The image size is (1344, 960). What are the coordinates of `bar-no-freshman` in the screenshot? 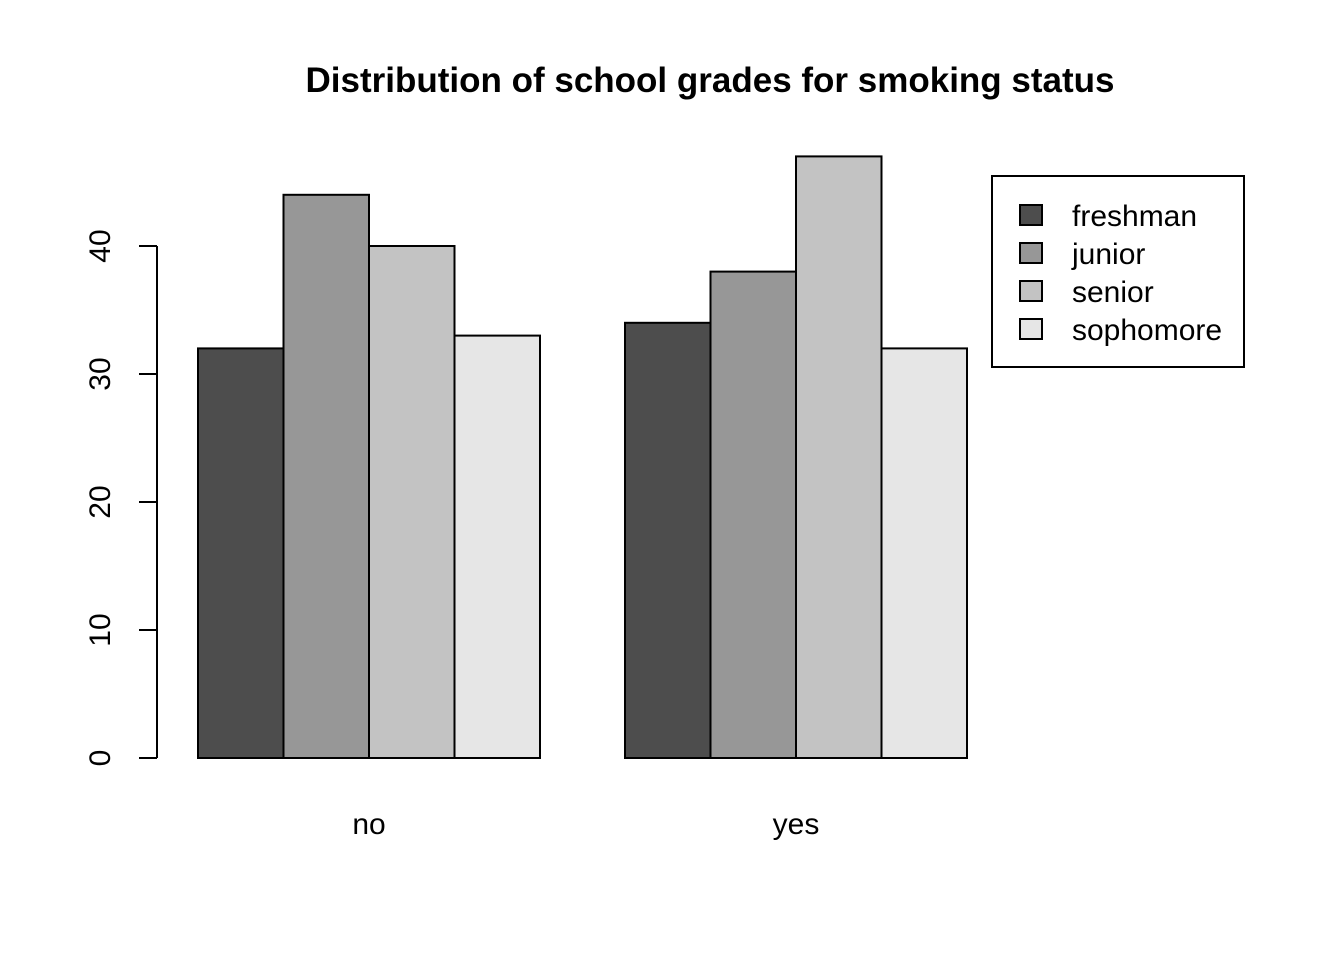 It's located at (241, 553).